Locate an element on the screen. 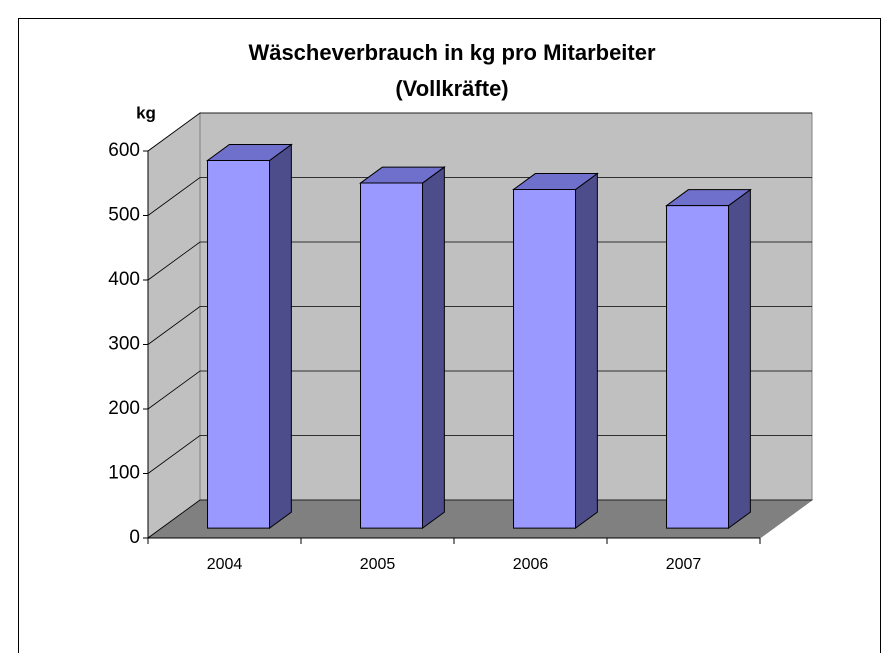 The width and height of the screenshot is (882, 653). x-tick-label: 2006 is located at coordinates (531, 564).